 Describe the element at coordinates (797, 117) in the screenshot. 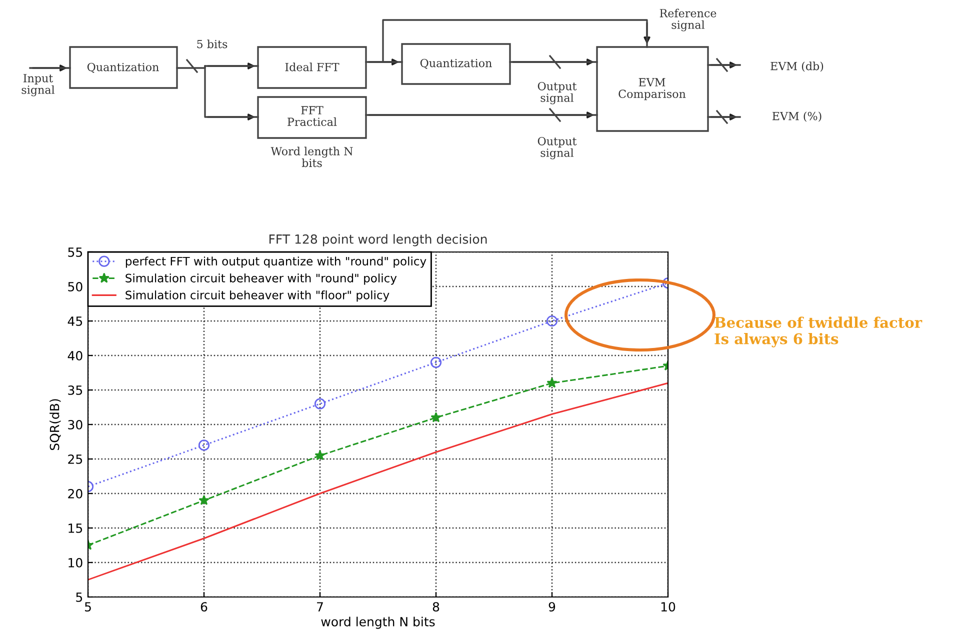

I see `text: EVM (%)` at that location.